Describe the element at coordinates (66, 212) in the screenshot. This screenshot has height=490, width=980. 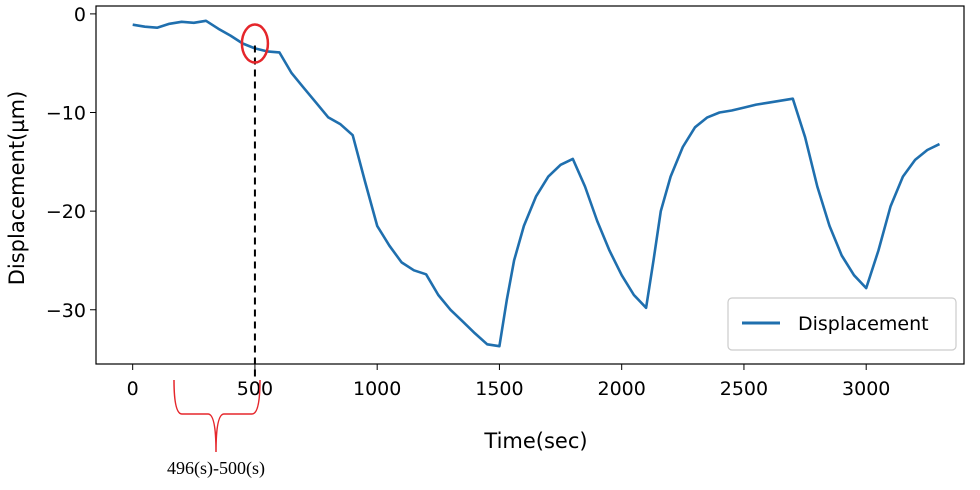
I see `y-tick-label: −20` at that location.